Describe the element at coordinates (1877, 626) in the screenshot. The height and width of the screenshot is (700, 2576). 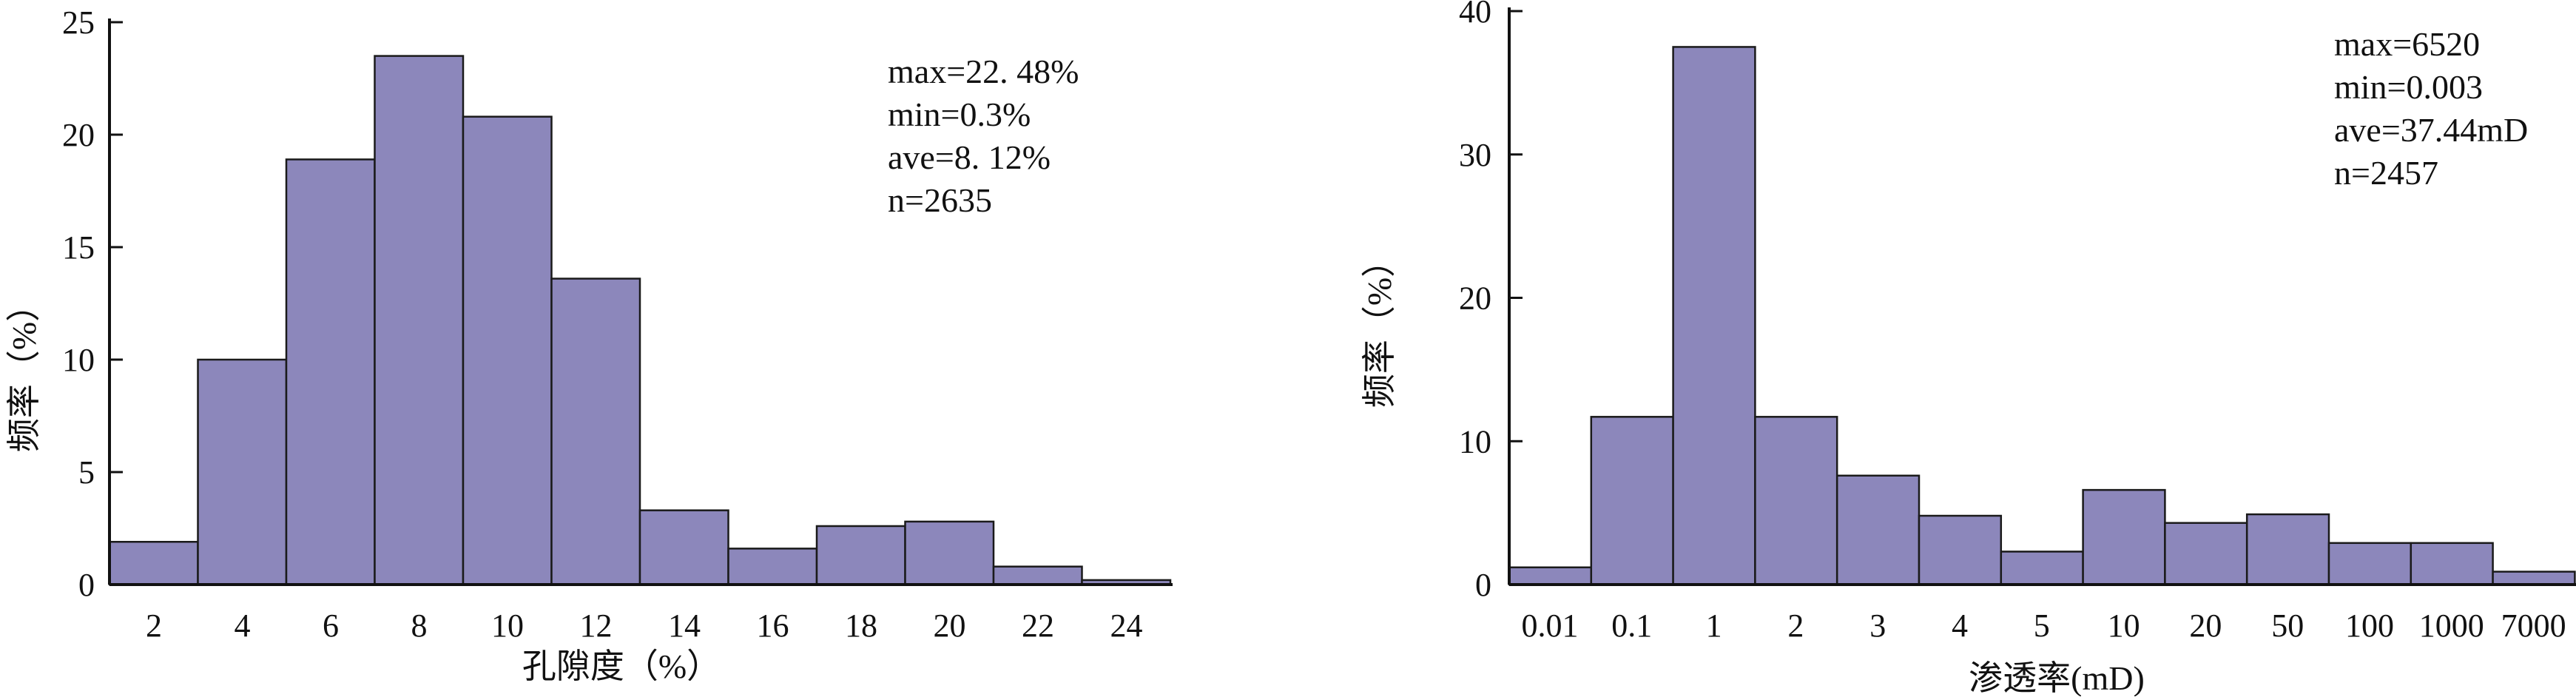
I see `x-tick-label: 3` at that location.